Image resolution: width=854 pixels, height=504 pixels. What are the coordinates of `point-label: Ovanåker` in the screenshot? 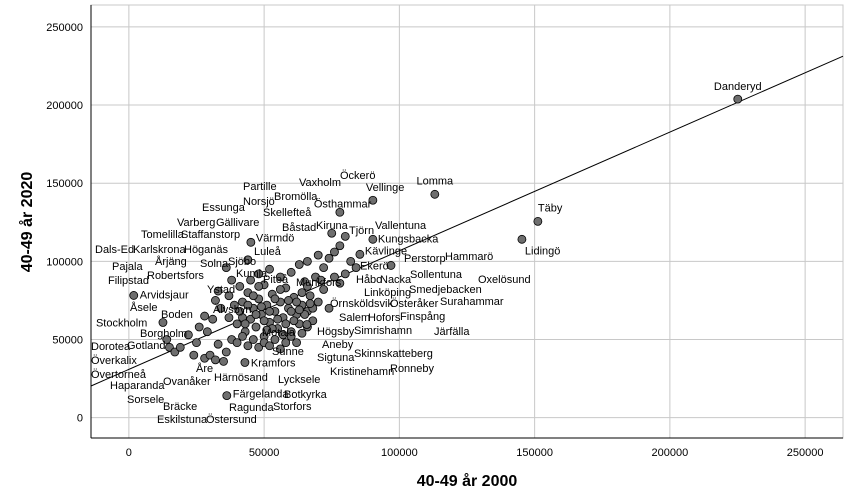 It's located at (187, 382).